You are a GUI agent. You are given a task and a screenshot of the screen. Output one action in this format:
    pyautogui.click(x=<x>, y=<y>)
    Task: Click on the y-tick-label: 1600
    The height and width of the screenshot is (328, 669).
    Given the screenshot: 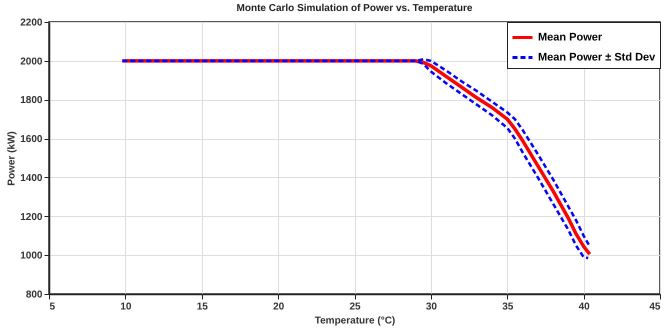 What is the action you would take?
    pyautogui.click(x=31, y=140)
    